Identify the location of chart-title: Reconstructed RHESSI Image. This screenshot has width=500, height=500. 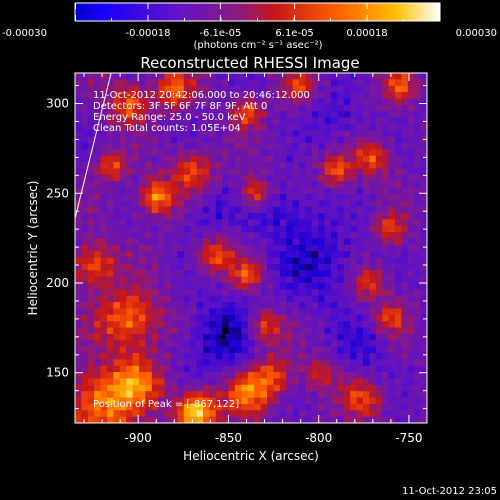
(249, 63).